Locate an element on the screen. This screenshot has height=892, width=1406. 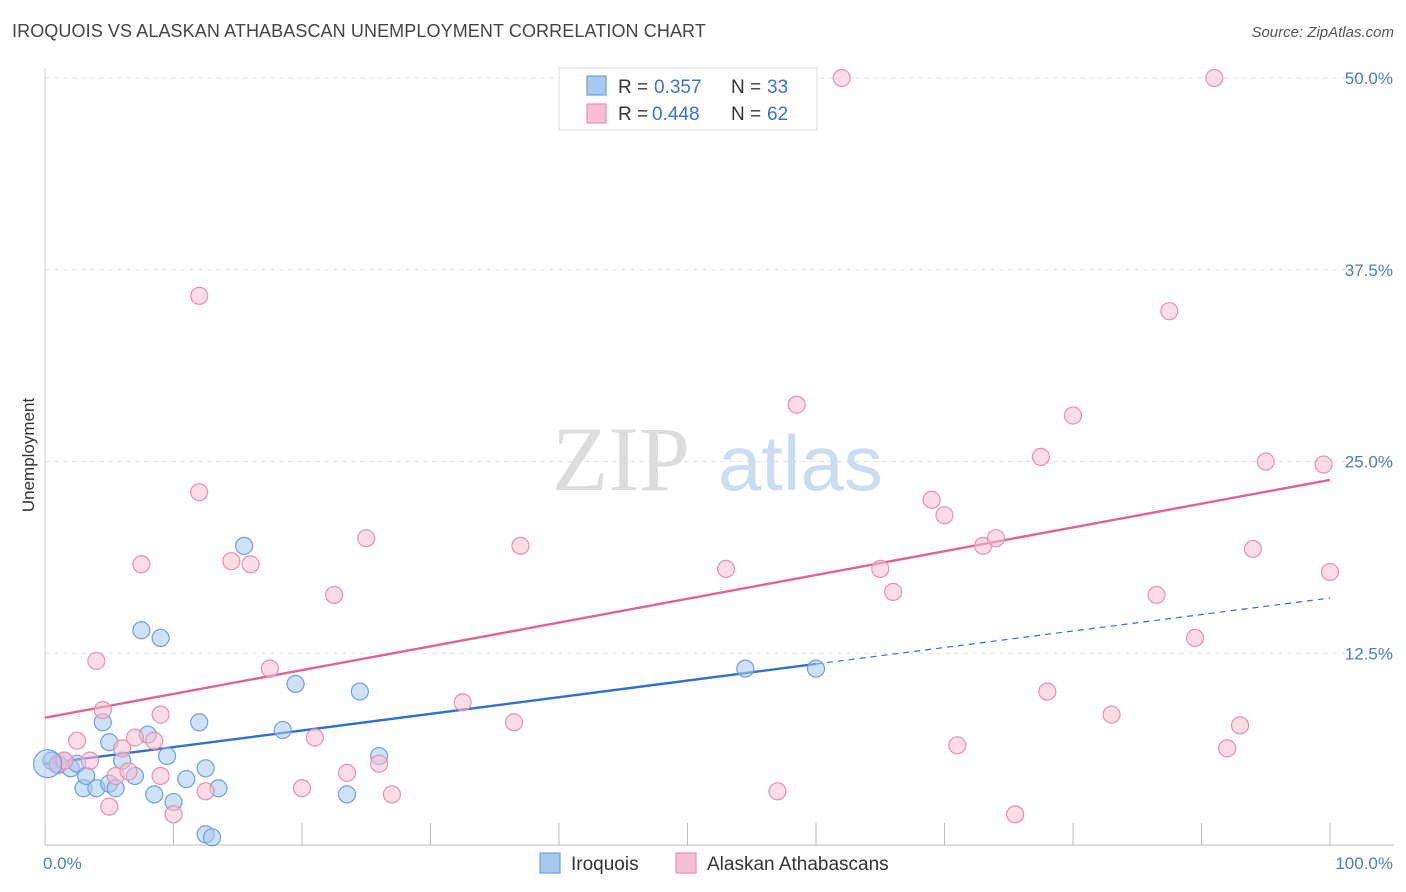
trendline-iroquois-extension is located at coordinates (1073, 631).